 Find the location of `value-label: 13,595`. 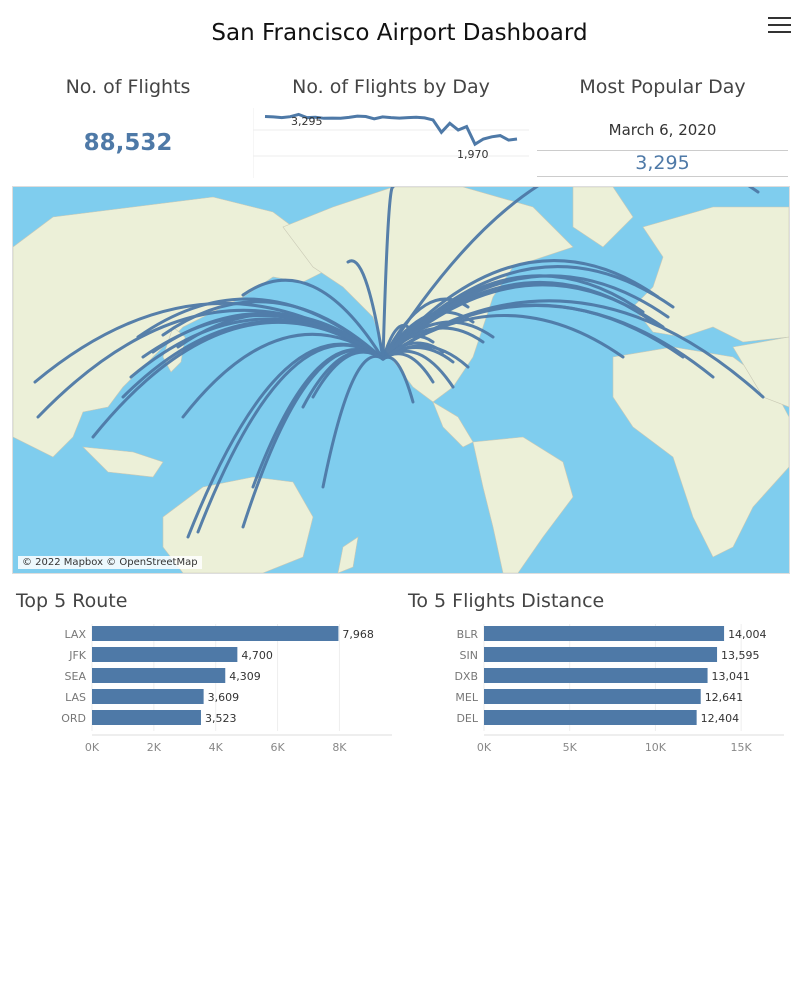

value-label: 13,595 is located at coordinates (740, 655).